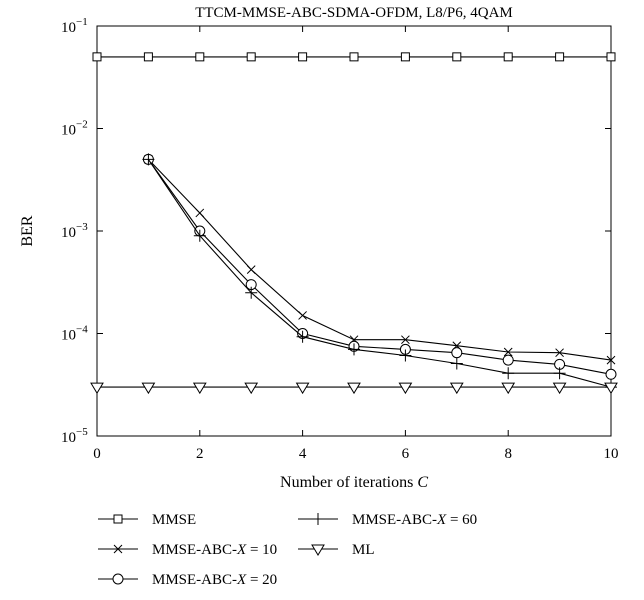 This screenshot has width=644, height=600. Describe the element at coordinates (406, 454) in the screenshot. I see `x-tick-label: 6` at that location.